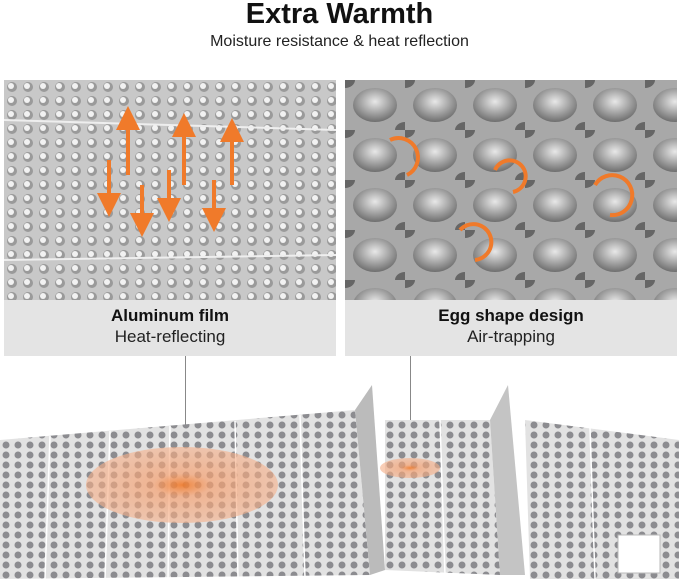 This screenshot has width=679, height=584. What do you see at coordinates (410, 468) in the screenshot?
I see `heat-zone-right` at bounding box center [410, 468].